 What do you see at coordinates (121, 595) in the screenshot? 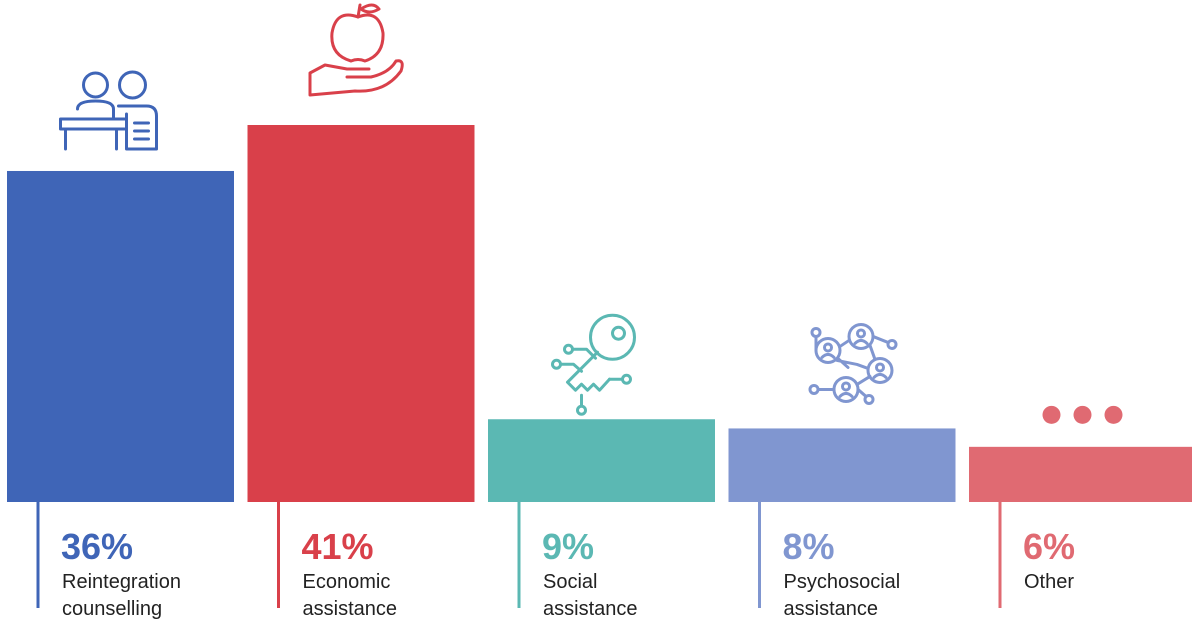
I see `category-label-1: Reintegration counselling` at bounding box center [121, 595].